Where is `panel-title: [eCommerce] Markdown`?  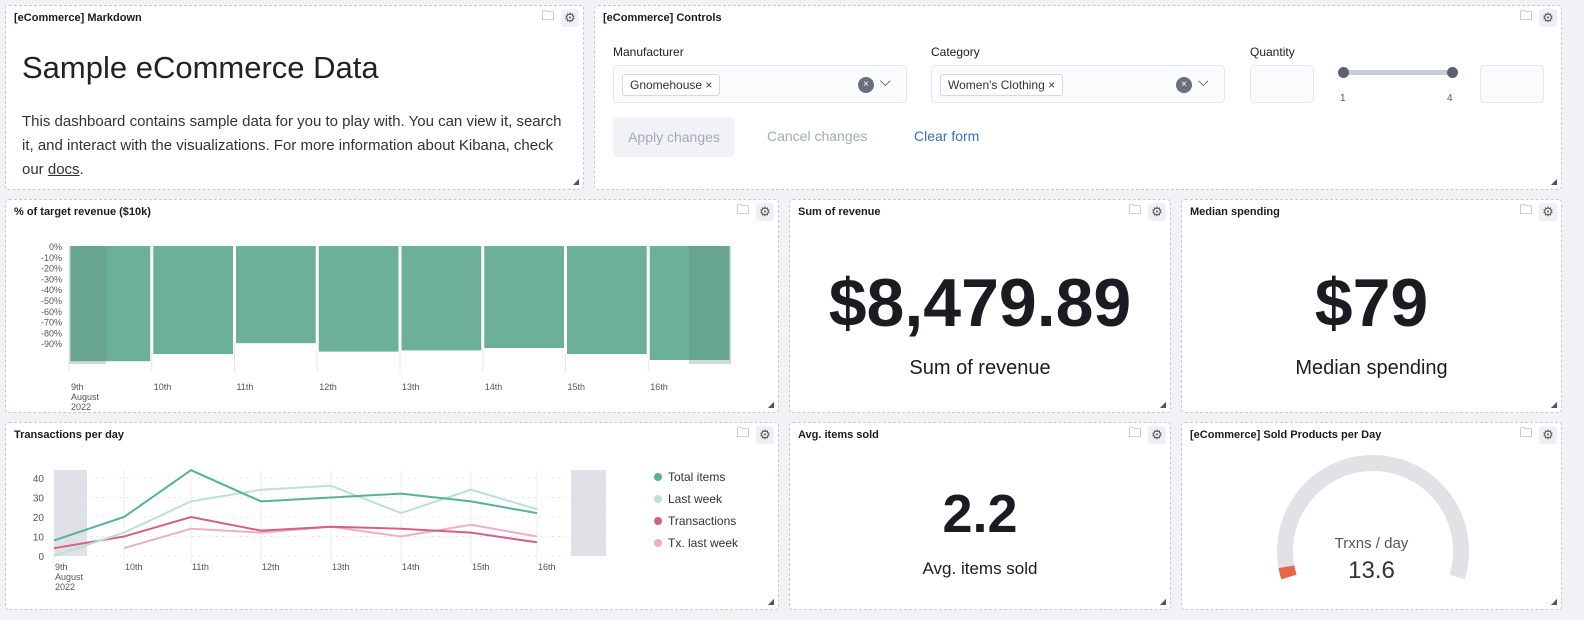 panel-title: [eCommerce] Markdown is located at coordinates (78, 18).